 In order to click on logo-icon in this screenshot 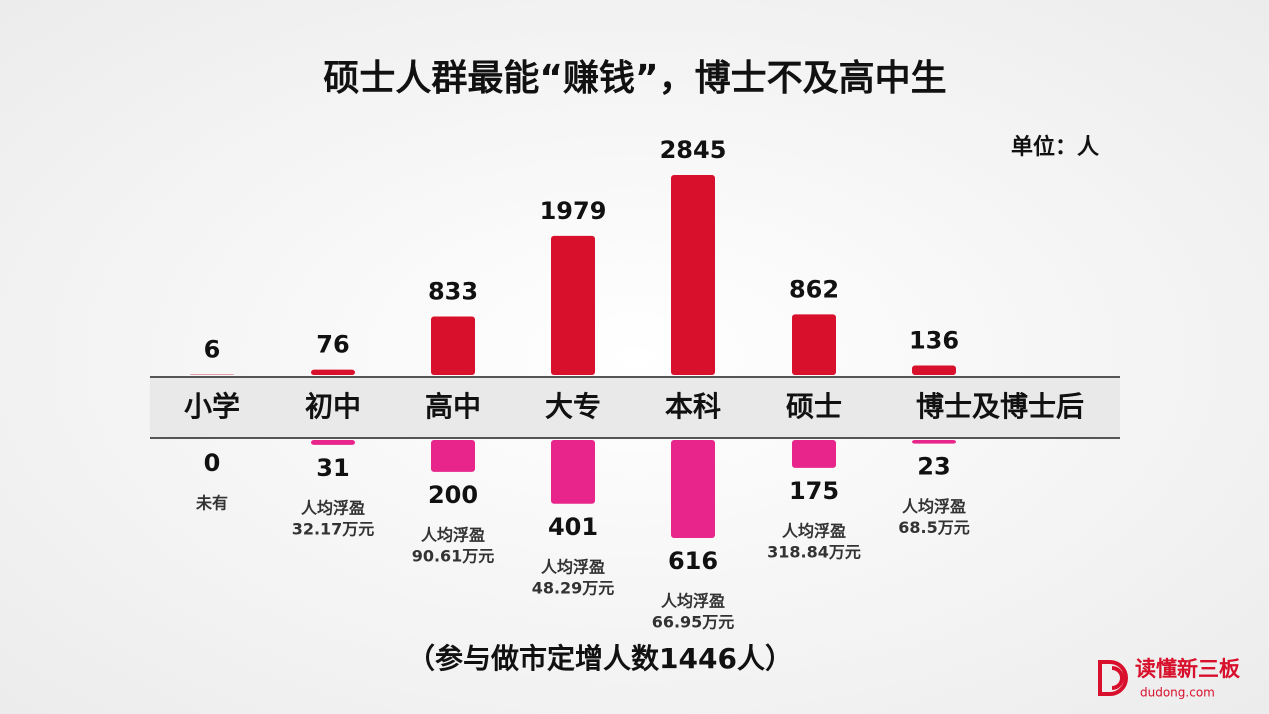, I will do `click(1113, 678)`.